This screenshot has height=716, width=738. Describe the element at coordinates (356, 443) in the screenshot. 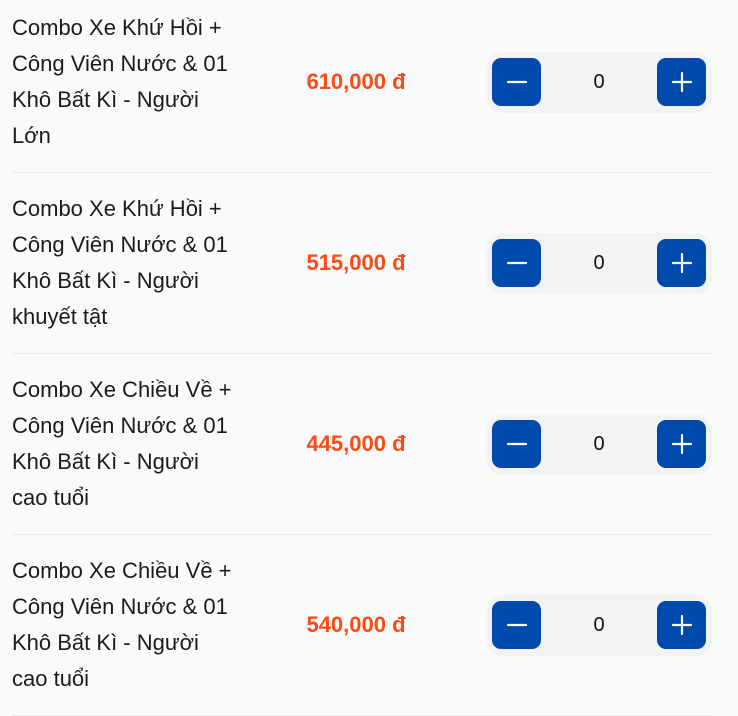

I see `ticket-price: 445,000 đ` at that location.